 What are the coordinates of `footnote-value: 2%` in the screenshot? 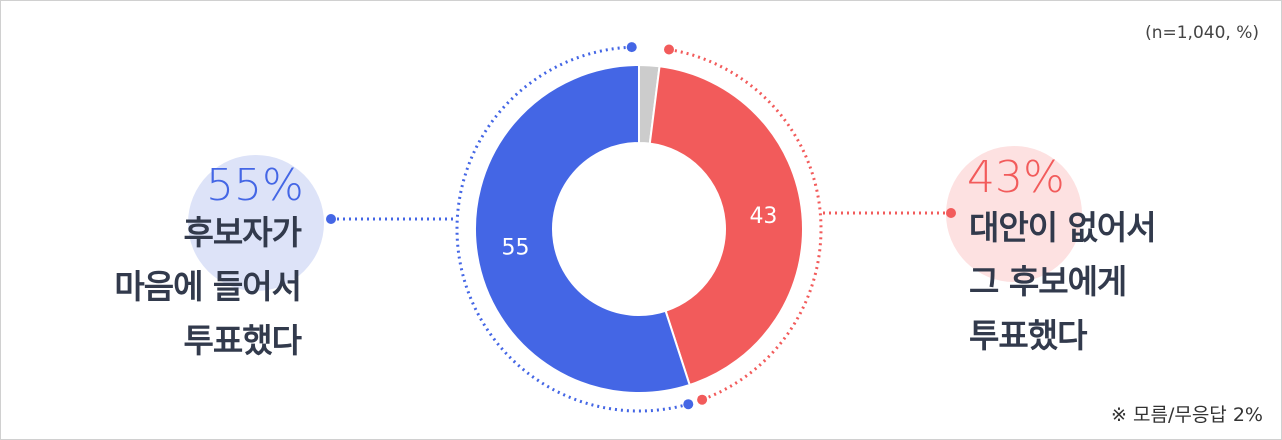 It's located at (1247, 415).